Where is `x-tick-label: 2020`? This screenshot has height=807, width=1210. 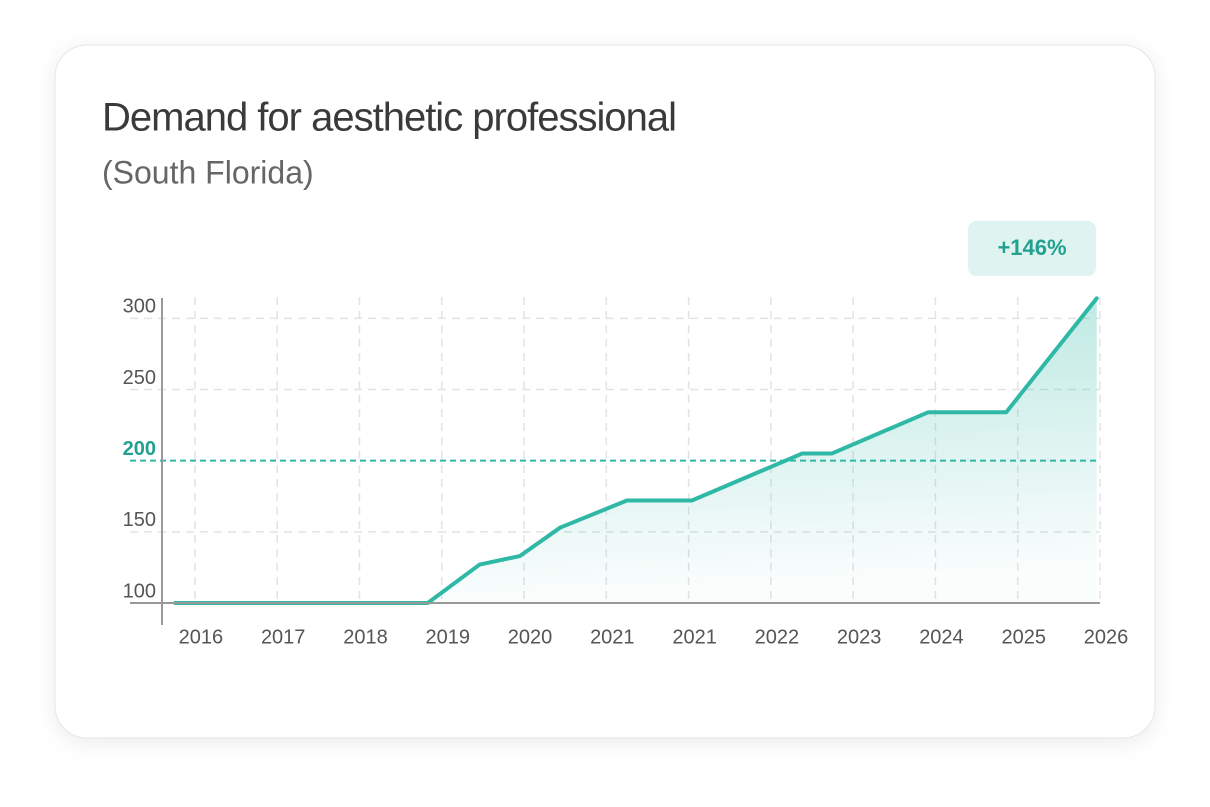
x-tick-label: 2020 is located at coordinates (530, 637).